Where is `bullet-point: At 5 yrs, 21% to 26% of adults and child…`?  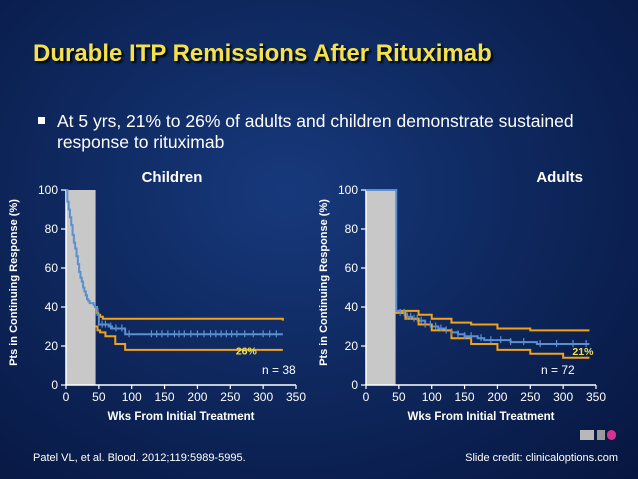 bullet-point: At 5 yrs, 21% to 26% of adults and child… is located at coordinates (318, 132).